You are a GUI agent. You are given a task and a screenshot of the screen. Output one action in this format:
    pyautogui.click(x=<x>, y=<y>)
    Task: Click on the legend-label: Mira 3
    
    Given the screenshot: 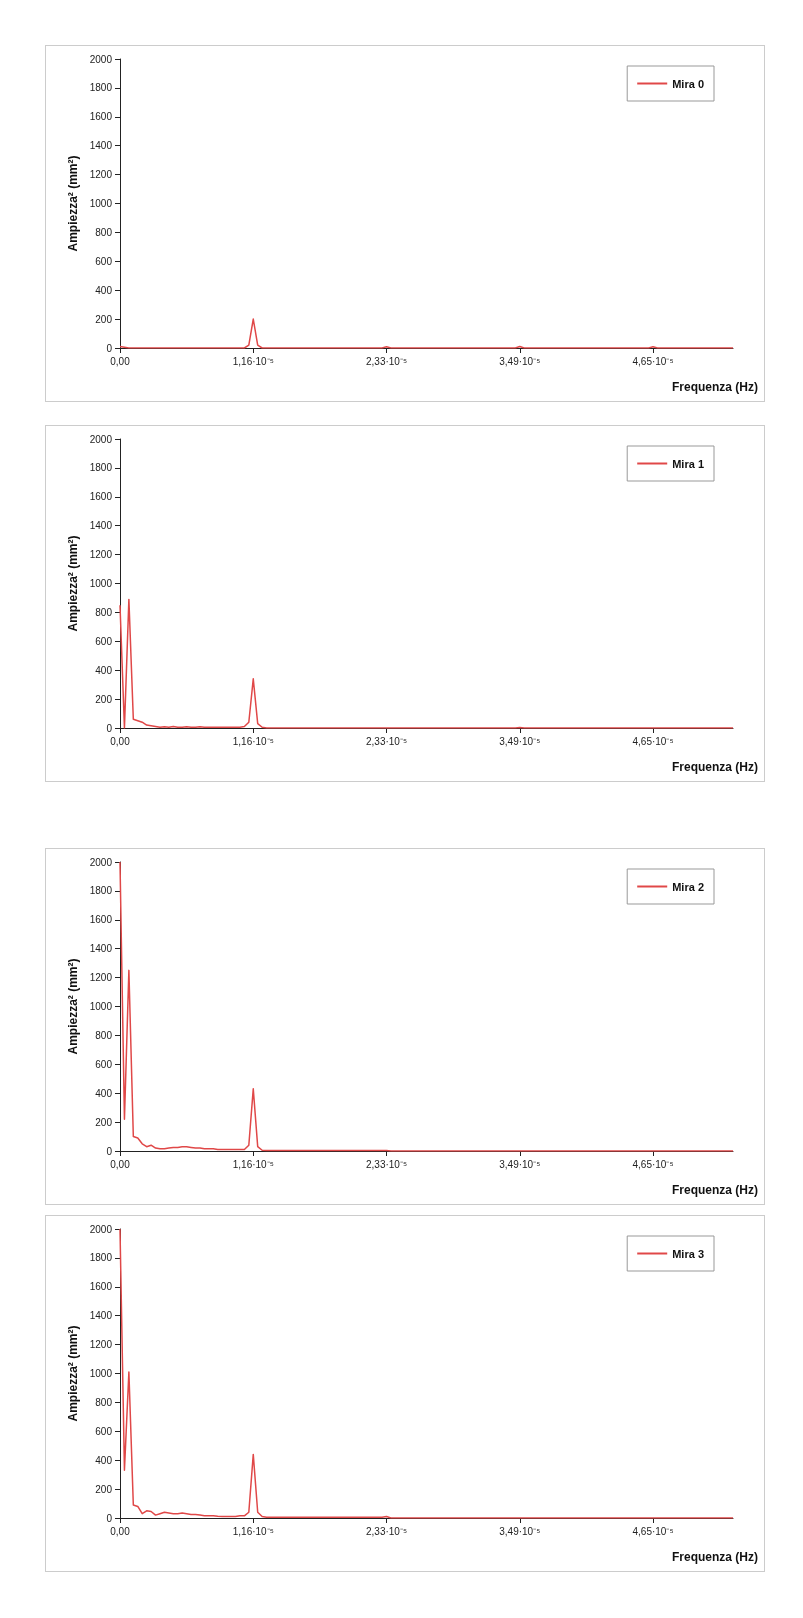 What is the action you would take?
    pyautogui.click(x=688, y=1253)
    